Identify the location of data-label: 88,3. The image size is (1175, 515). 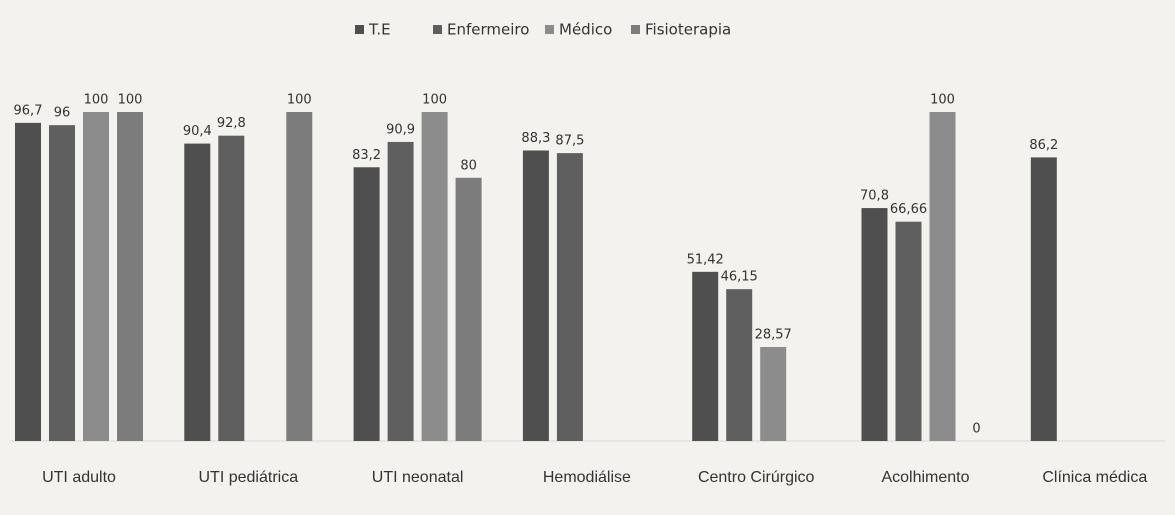
(535, 138).